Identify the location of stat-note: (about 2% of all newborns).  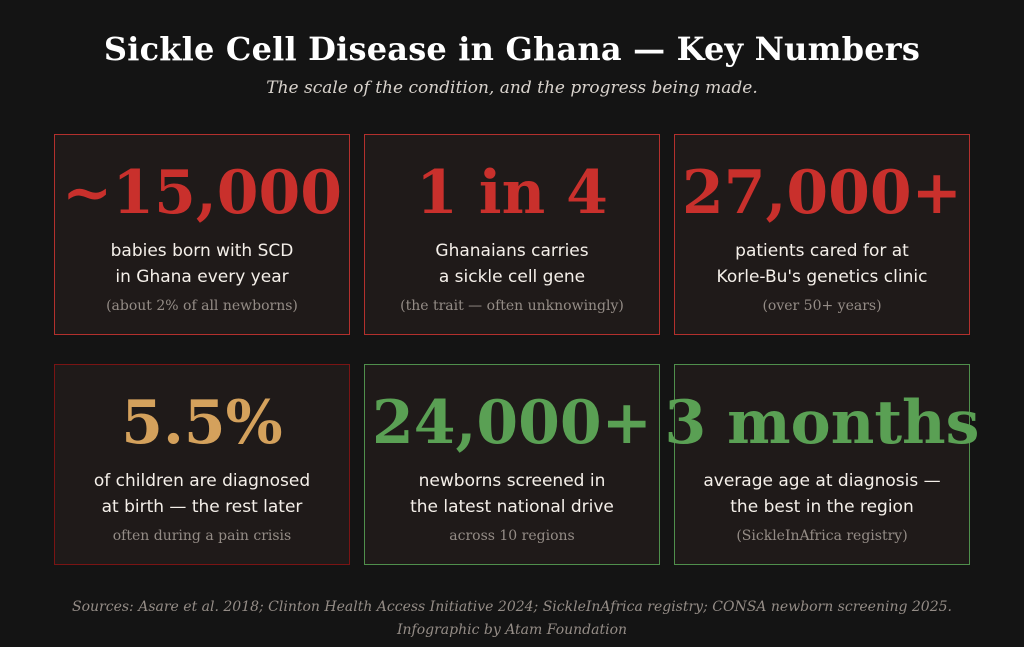
(202, 306).